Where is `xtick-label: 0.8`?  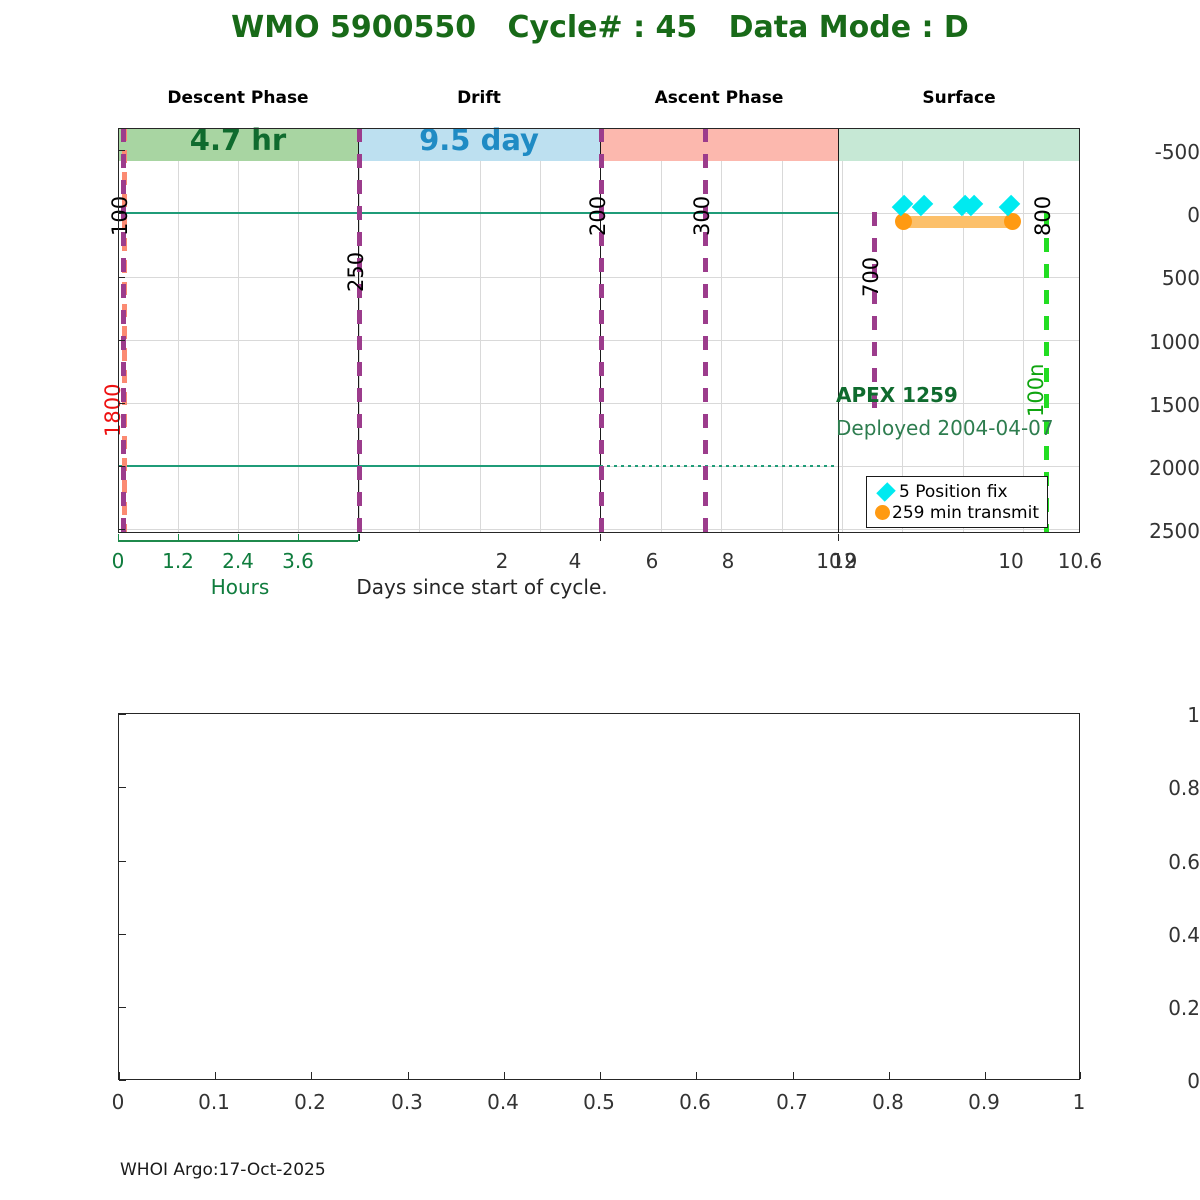 xtick-label: 0.8 is located at coordinates (888, 1102).